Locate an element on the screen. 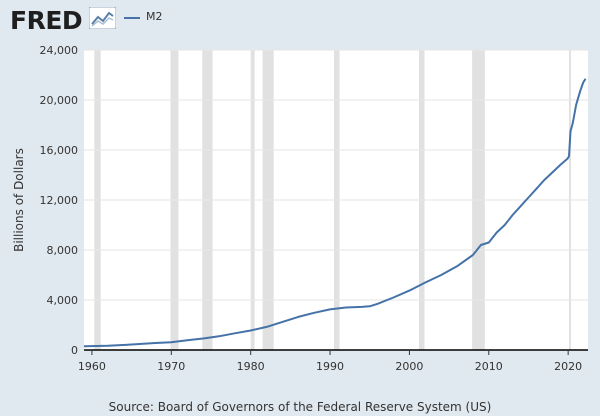  y-tick-label: 4,000 is located at coordinates (63, 300).